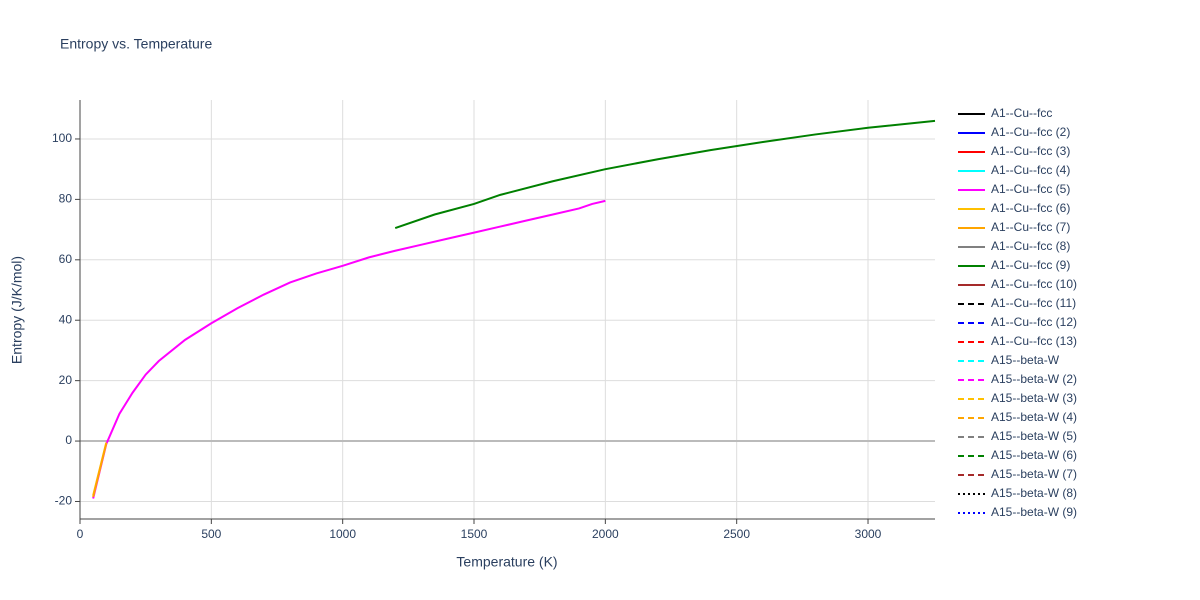 Image resolution: width=1200 pixels, height=600 pixels. Describe the element at coordinates (1030, 151) in the screenshot. I see `legend-label: A1--Cu--fcc (3)` at that location.